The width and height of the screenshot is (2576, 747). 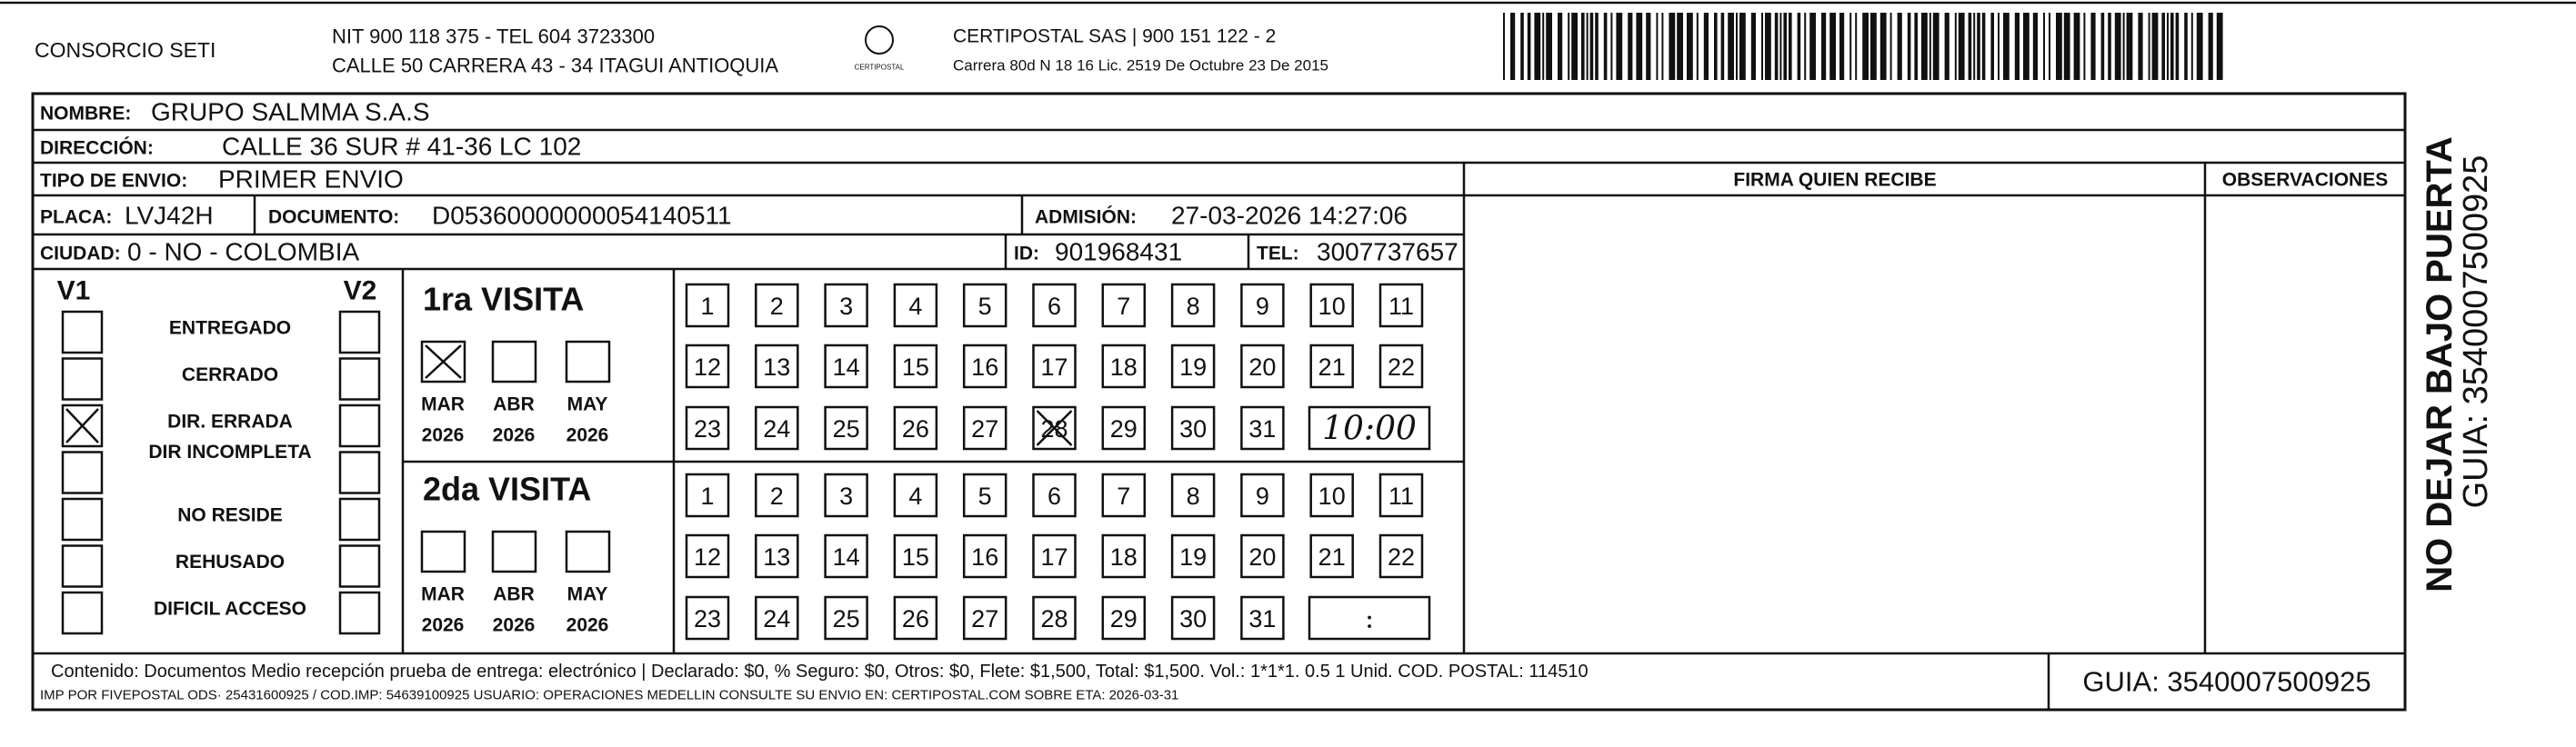 What do you see at coordinates (1053, 618) in the screenshot?
I see `day-number: 28` at bounding box center [1053, 618].